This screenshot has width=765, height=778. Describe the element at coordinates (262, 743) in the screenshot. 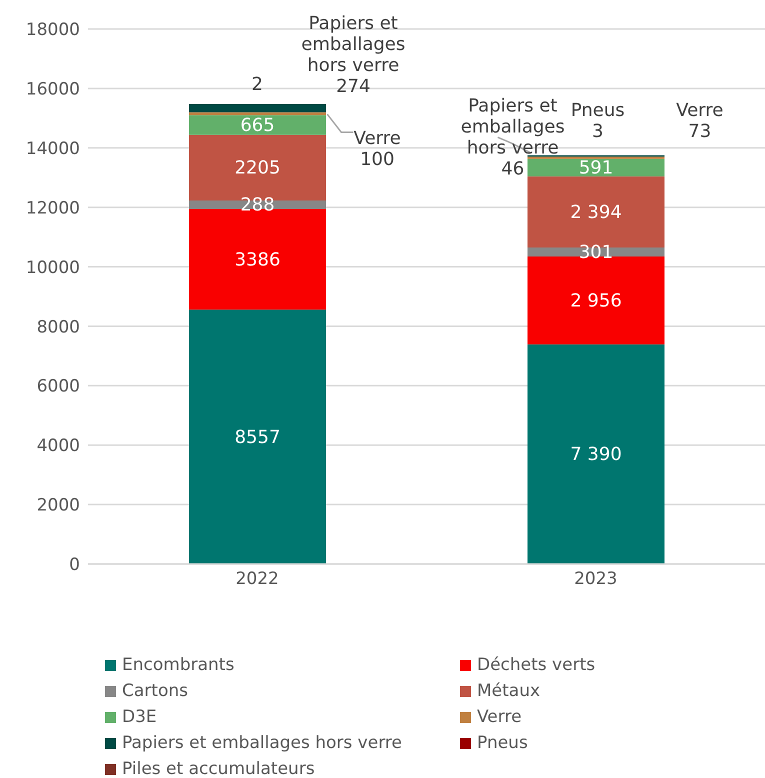

I see `legend-label: Papiers et emballages hors verre` at that location.